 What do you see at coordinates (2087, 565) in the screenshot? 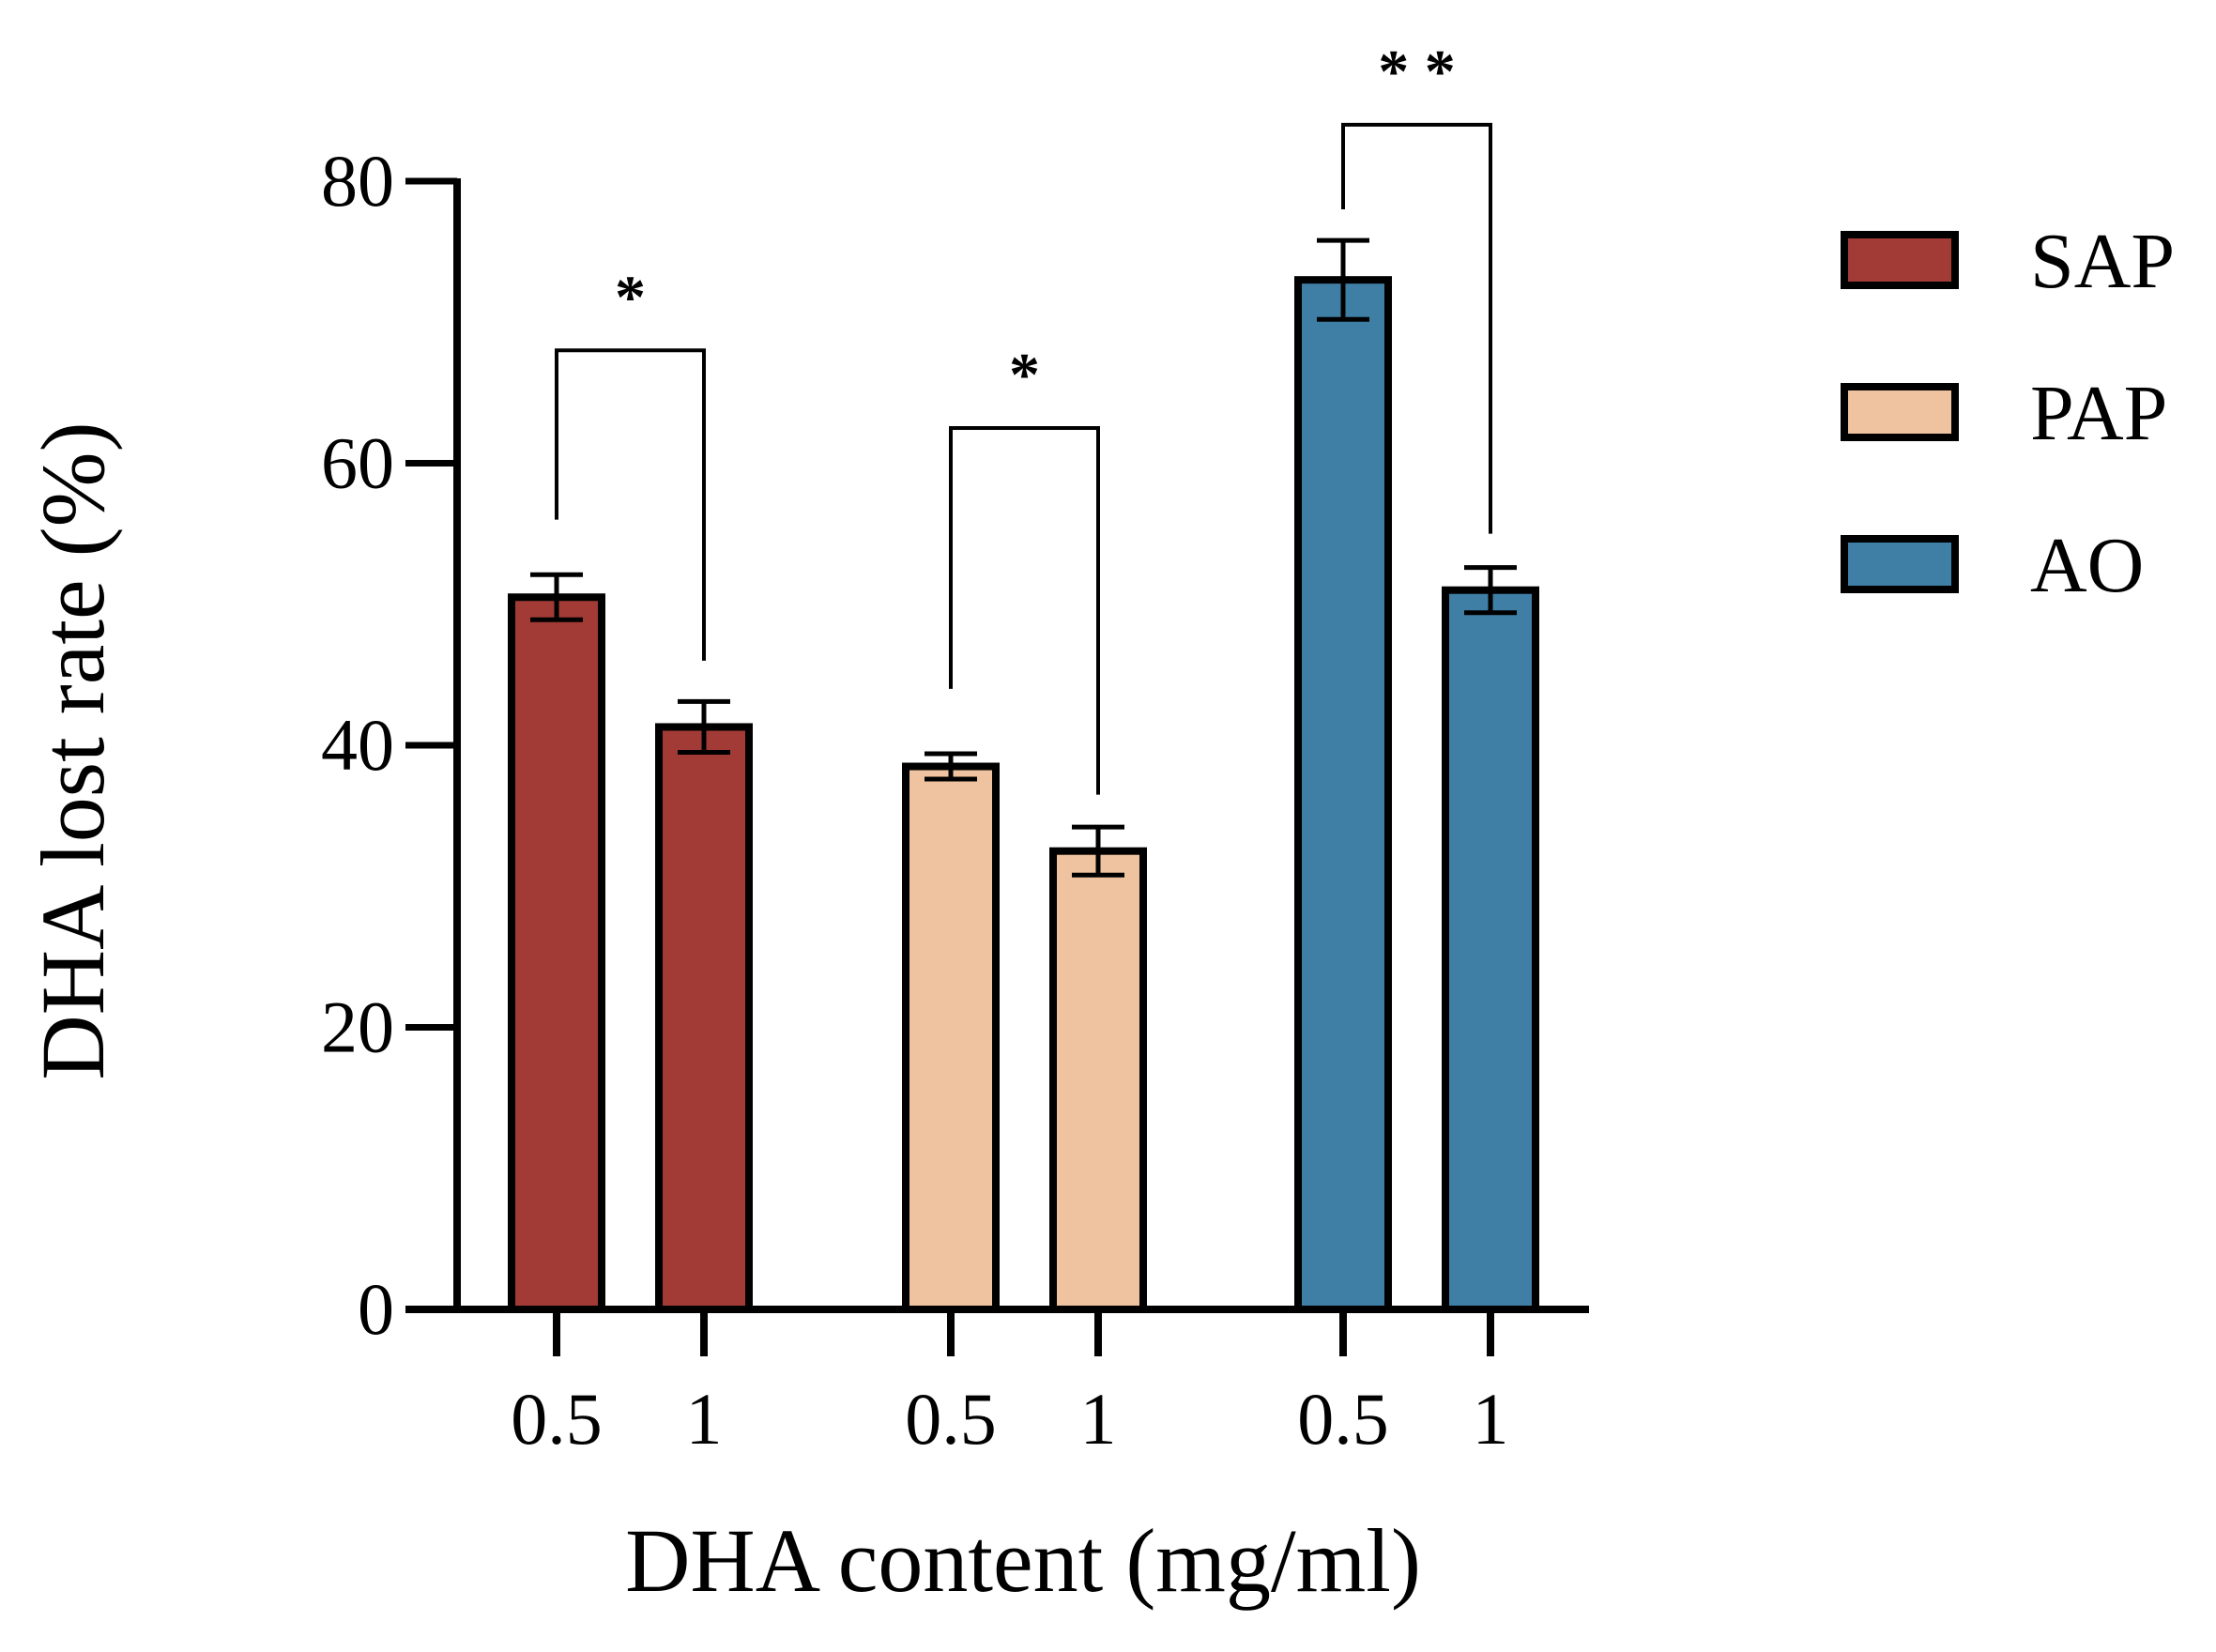
I see `legend-label-ao: AO` at bounding box center [2087, 565].